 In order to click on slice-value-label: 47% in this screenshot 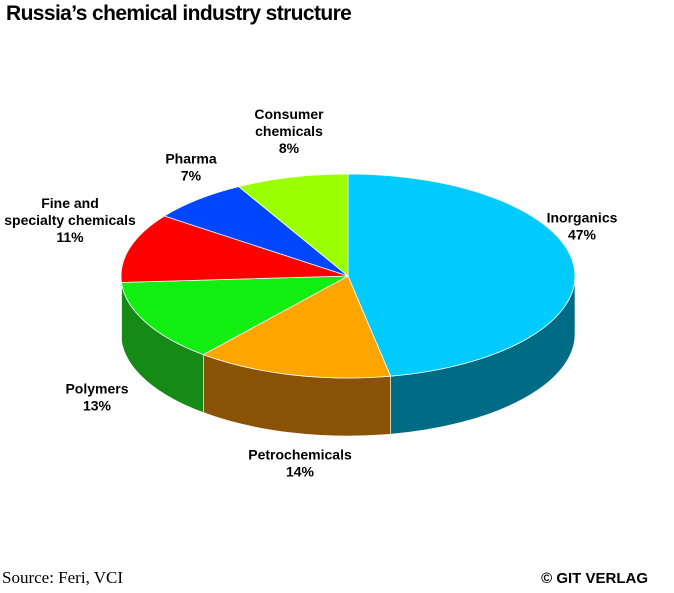, I will do `click(582, 235)`.